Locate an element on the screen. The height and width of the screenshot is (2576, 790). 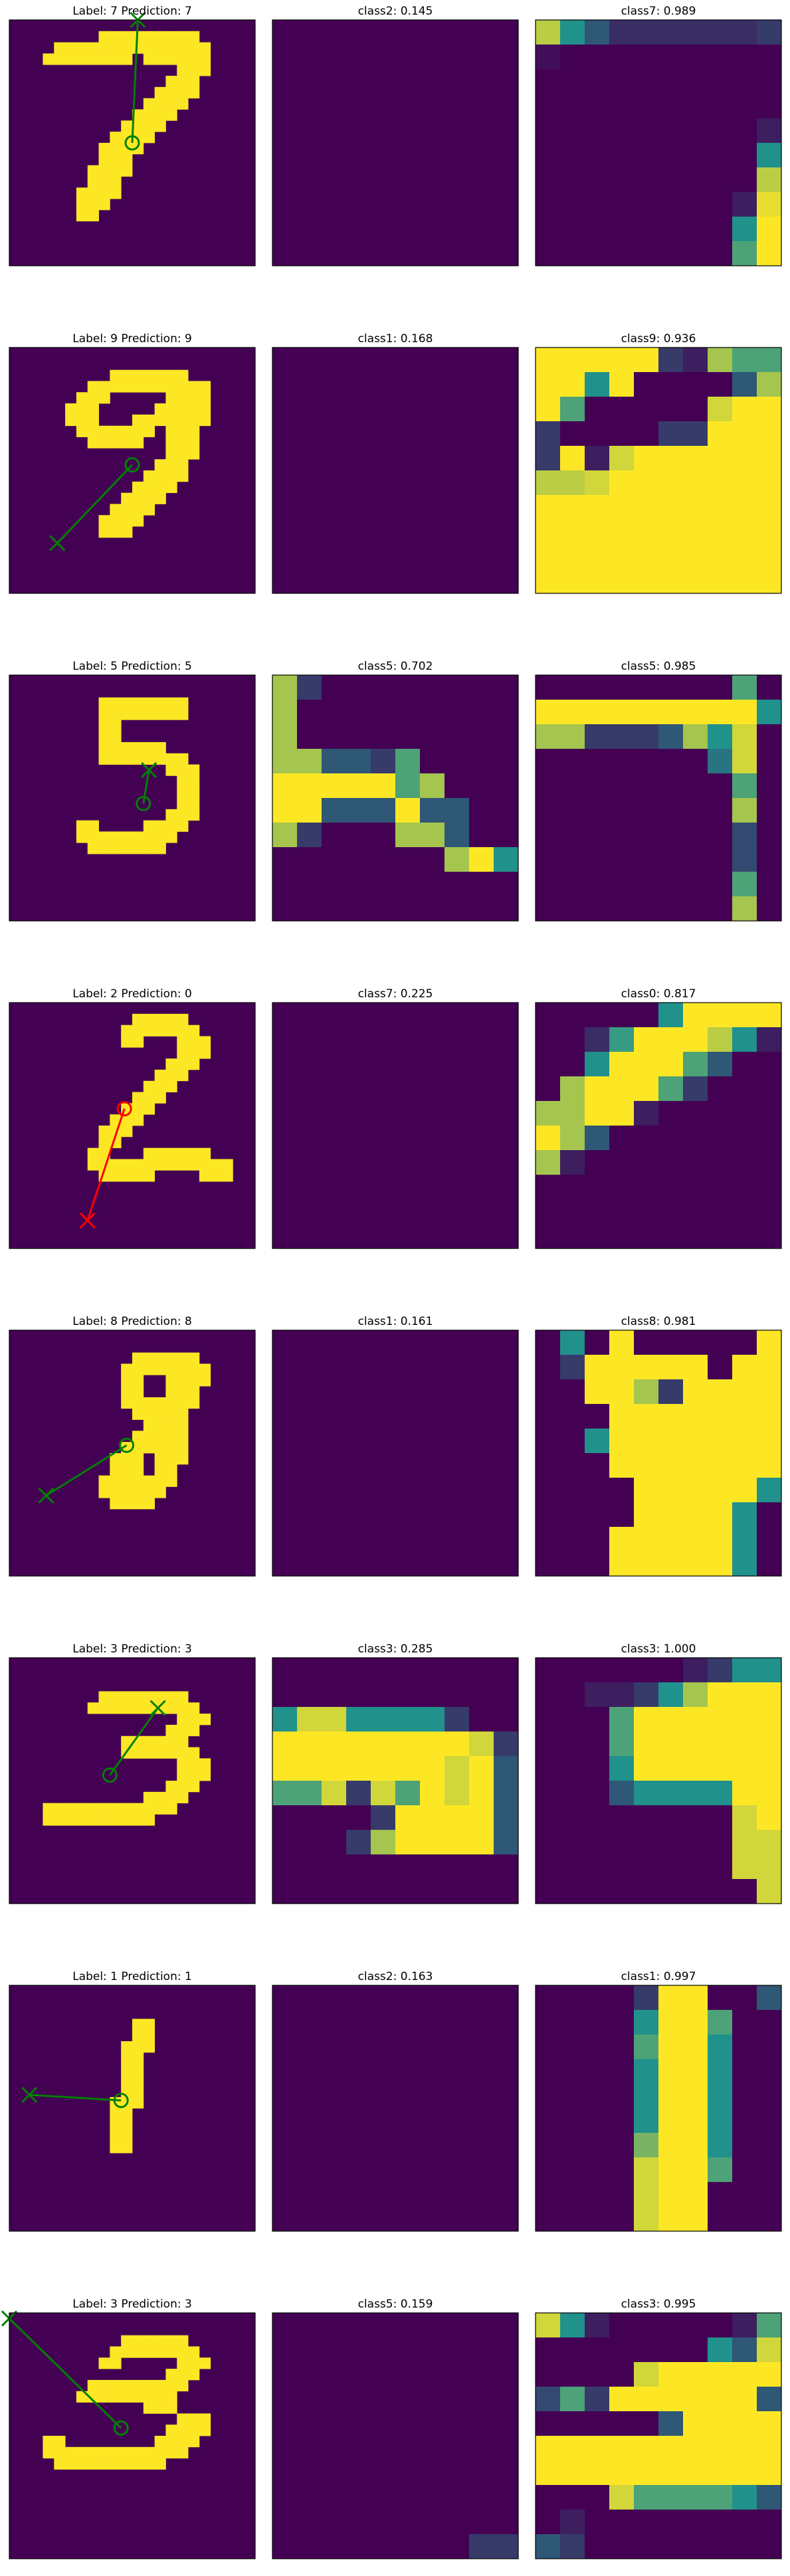
input-digit-panel: Label: 8 Prediction: 8 is located at coordinates (132, 1446).